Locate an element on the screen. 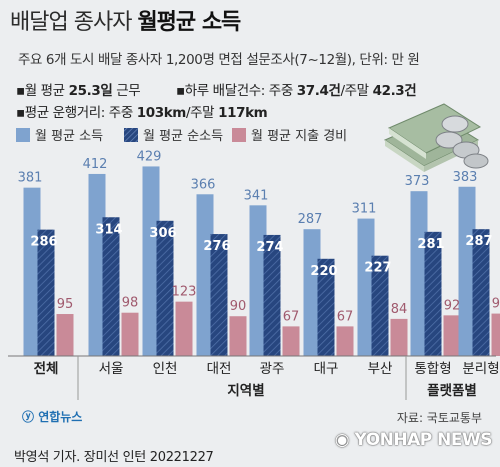 This screenshot has height=467, width=500. label-expense-7: 92 is located at coordinates (452, 305).